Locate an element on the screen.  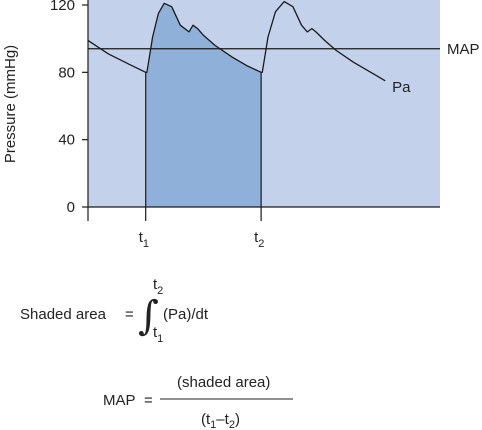
pa-series-line is located at coordinates (236, 41).